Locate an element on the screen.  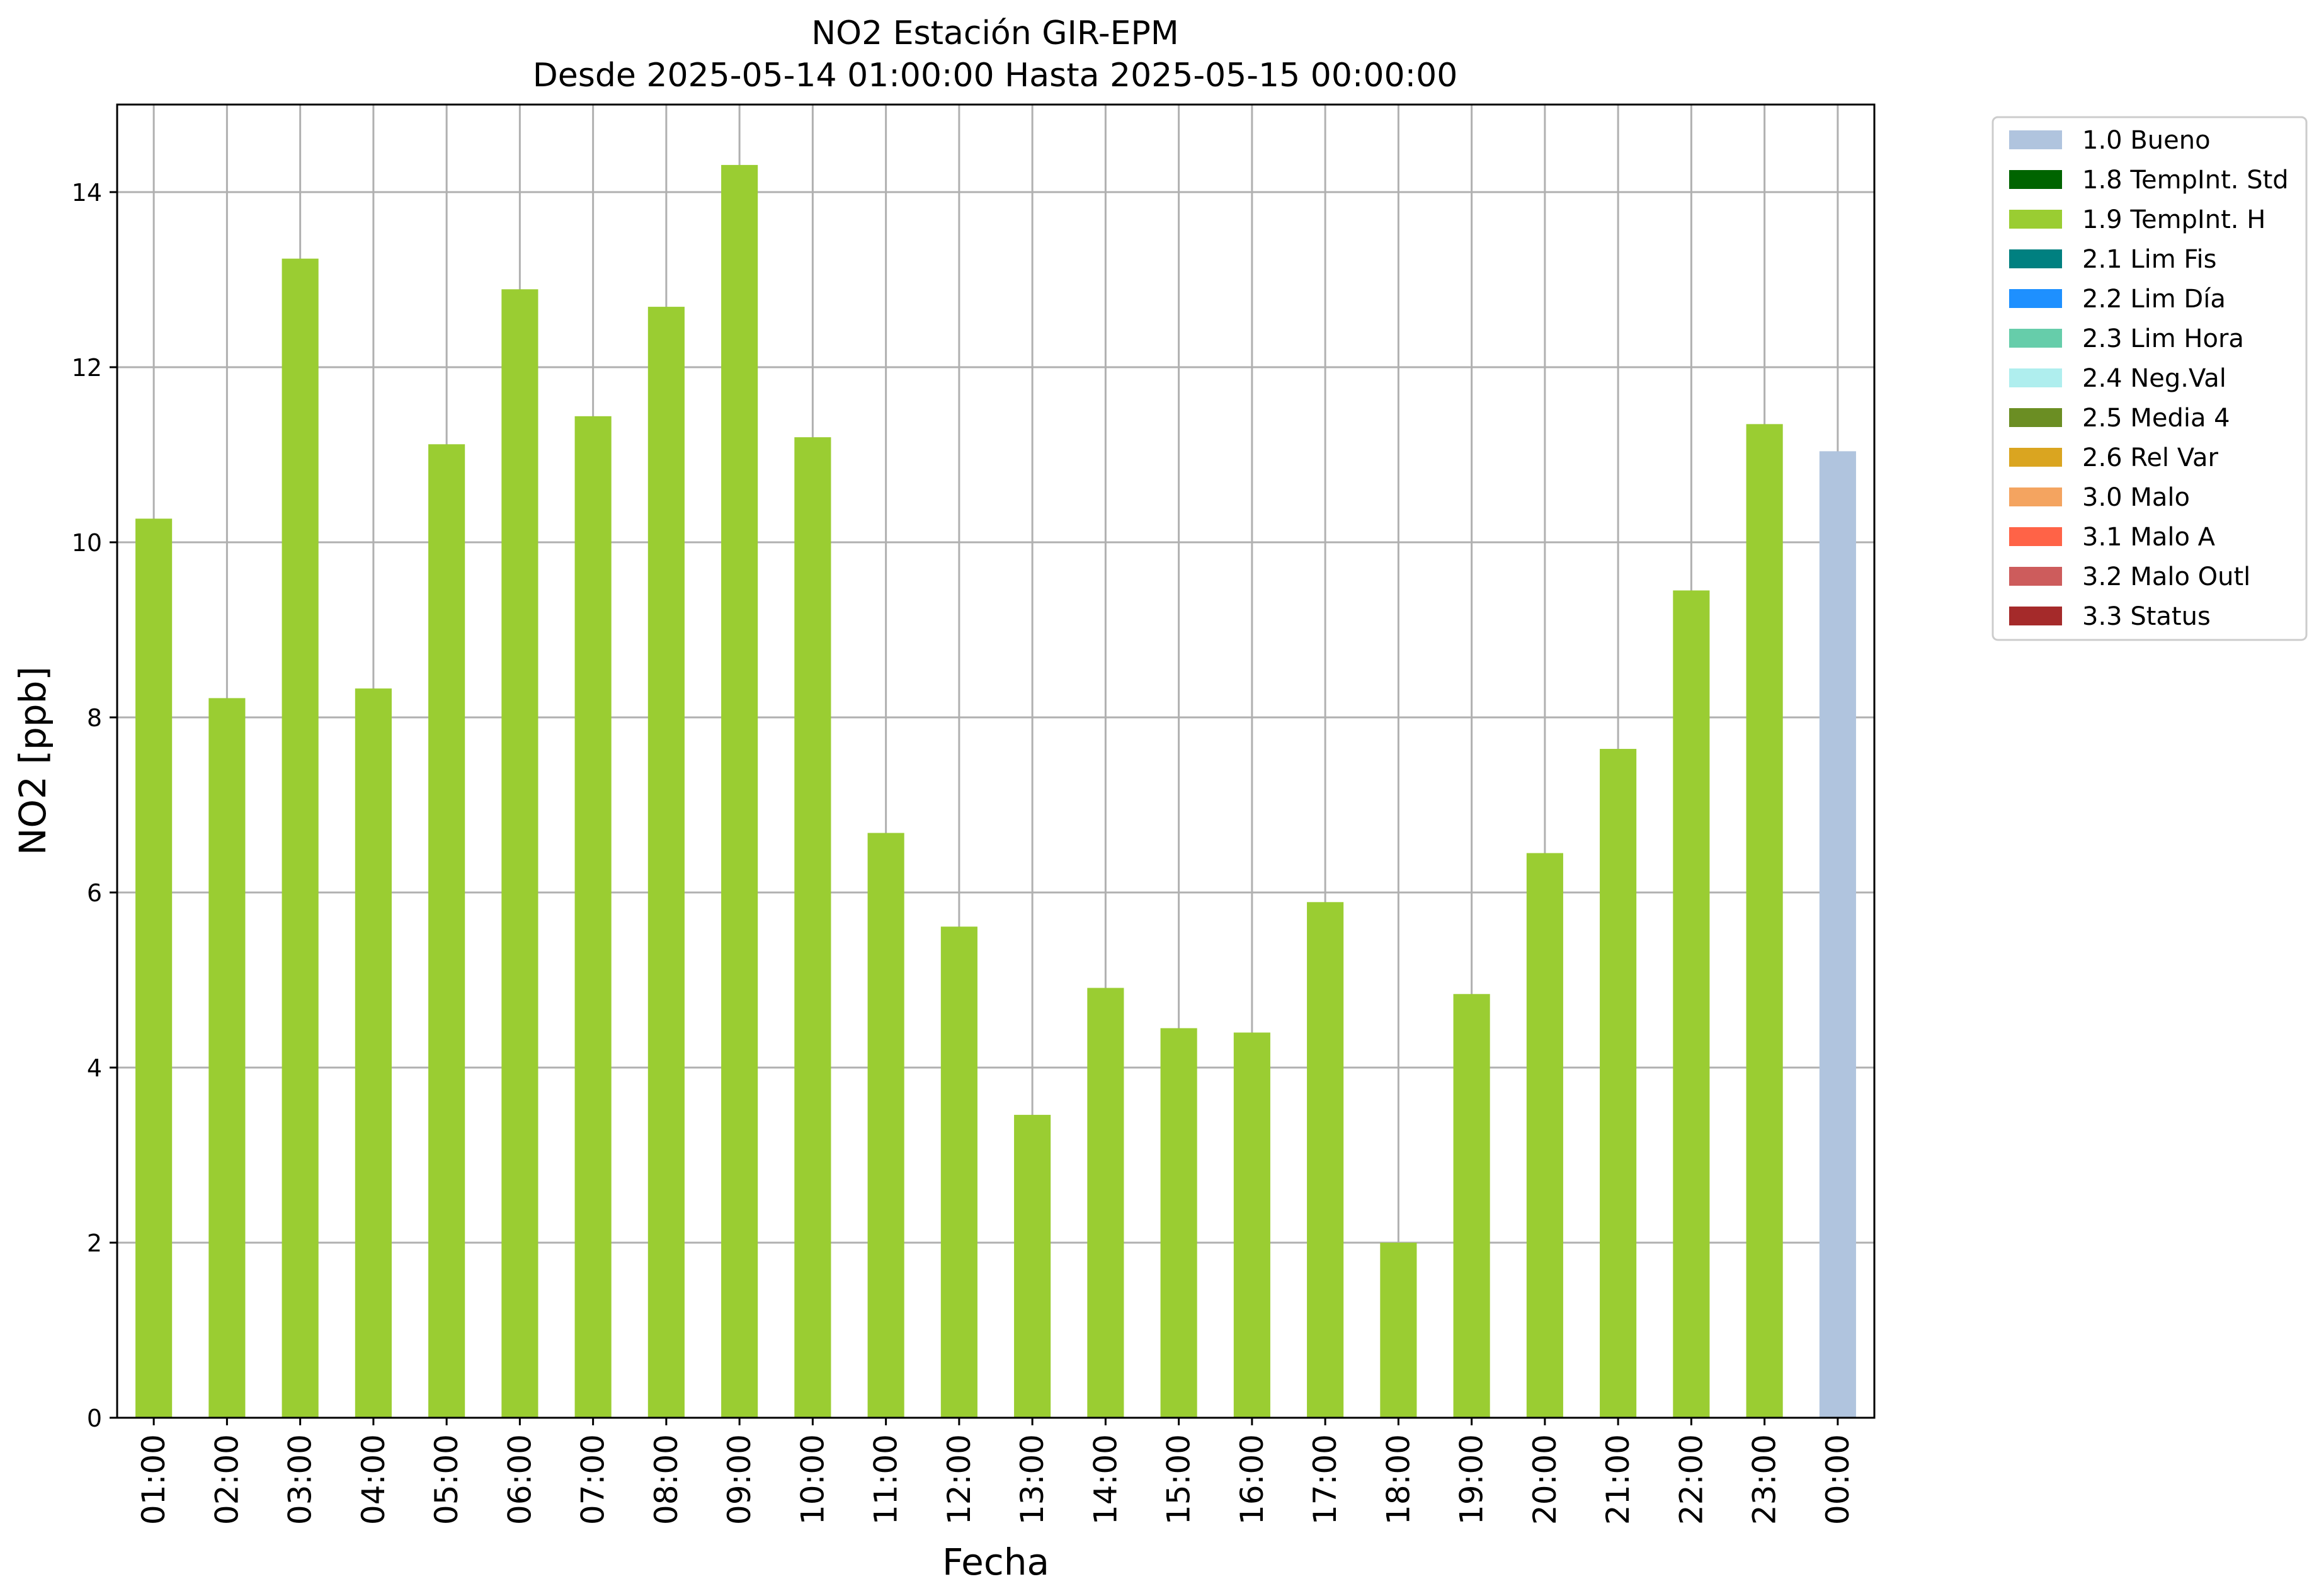
x-tick-label: 06:00 is located at coordinates (519, 1479).